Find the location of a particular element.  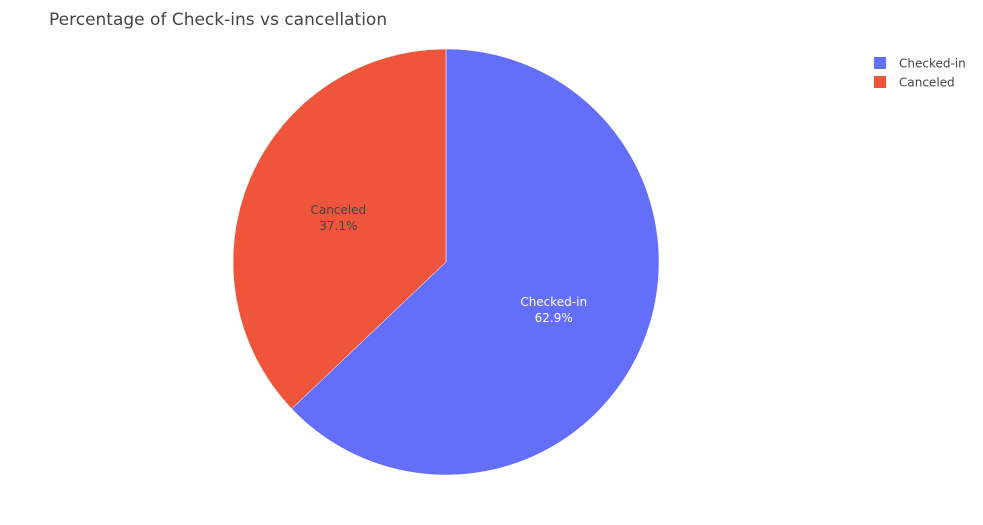

slice-label-percent: 37.1% is located at coordinates (338, 226).